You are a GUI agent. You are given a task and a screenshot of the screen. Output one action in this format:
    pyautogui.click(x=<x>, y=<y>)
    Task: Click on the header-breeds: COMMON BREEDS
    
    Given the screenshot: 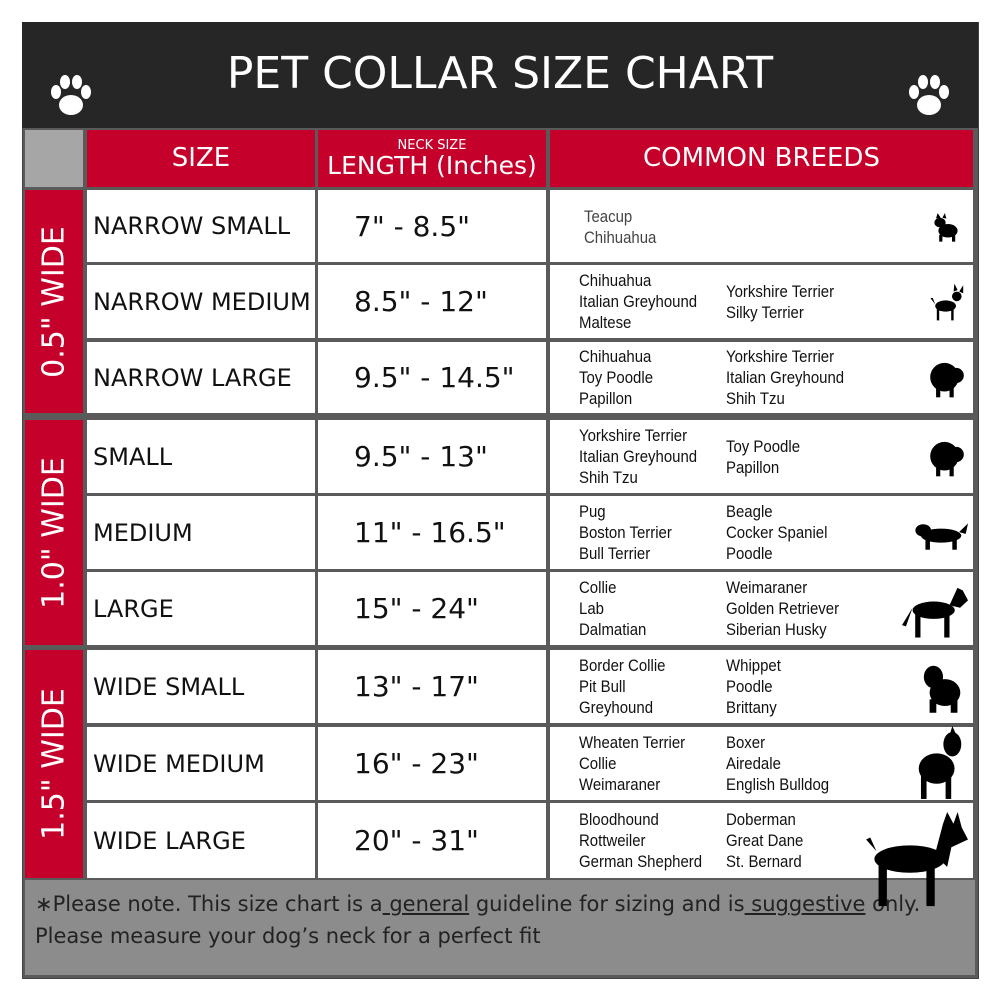 What is the action you would take?
    pyautogui.click(x=761, y=158)
    